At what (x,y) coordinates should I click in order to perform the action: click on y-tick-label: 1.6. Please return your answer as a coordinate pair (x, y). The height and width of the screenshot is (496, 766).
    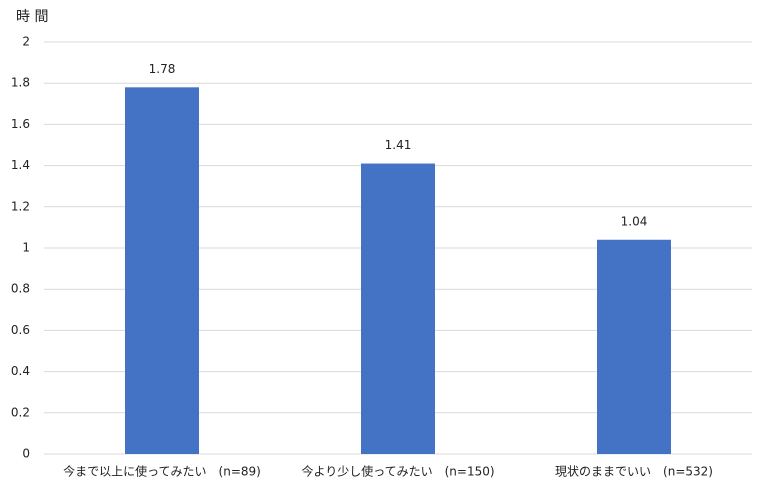
    Looking at the image, I should click on (20, 124).